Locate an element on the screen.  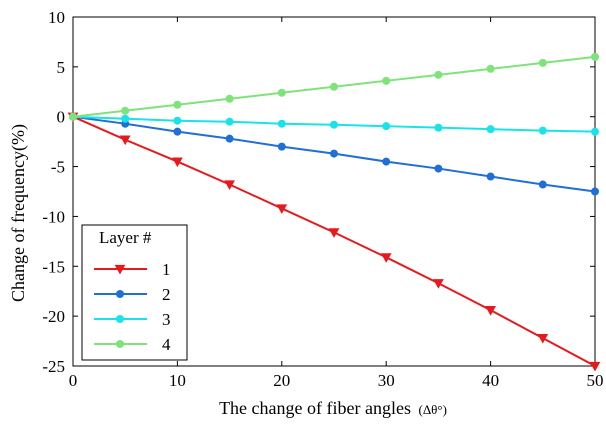
y-tick-label: -15 is located at coordinates (53, 266).